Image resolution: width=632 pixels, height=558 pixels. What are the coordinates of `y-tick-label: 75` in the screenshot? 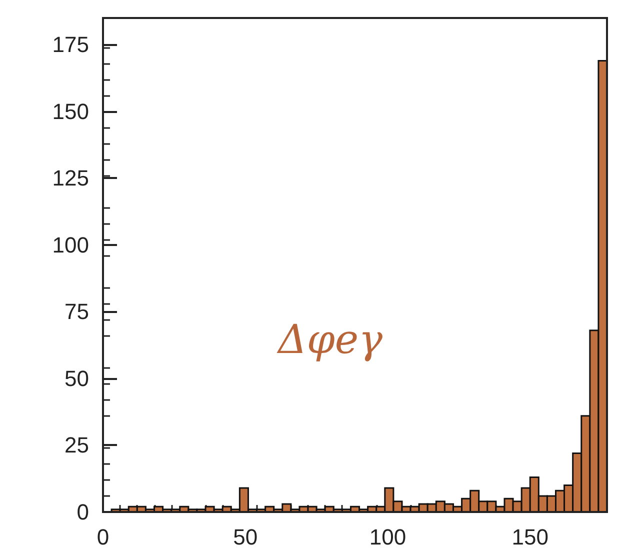 It's located at (76, 311).